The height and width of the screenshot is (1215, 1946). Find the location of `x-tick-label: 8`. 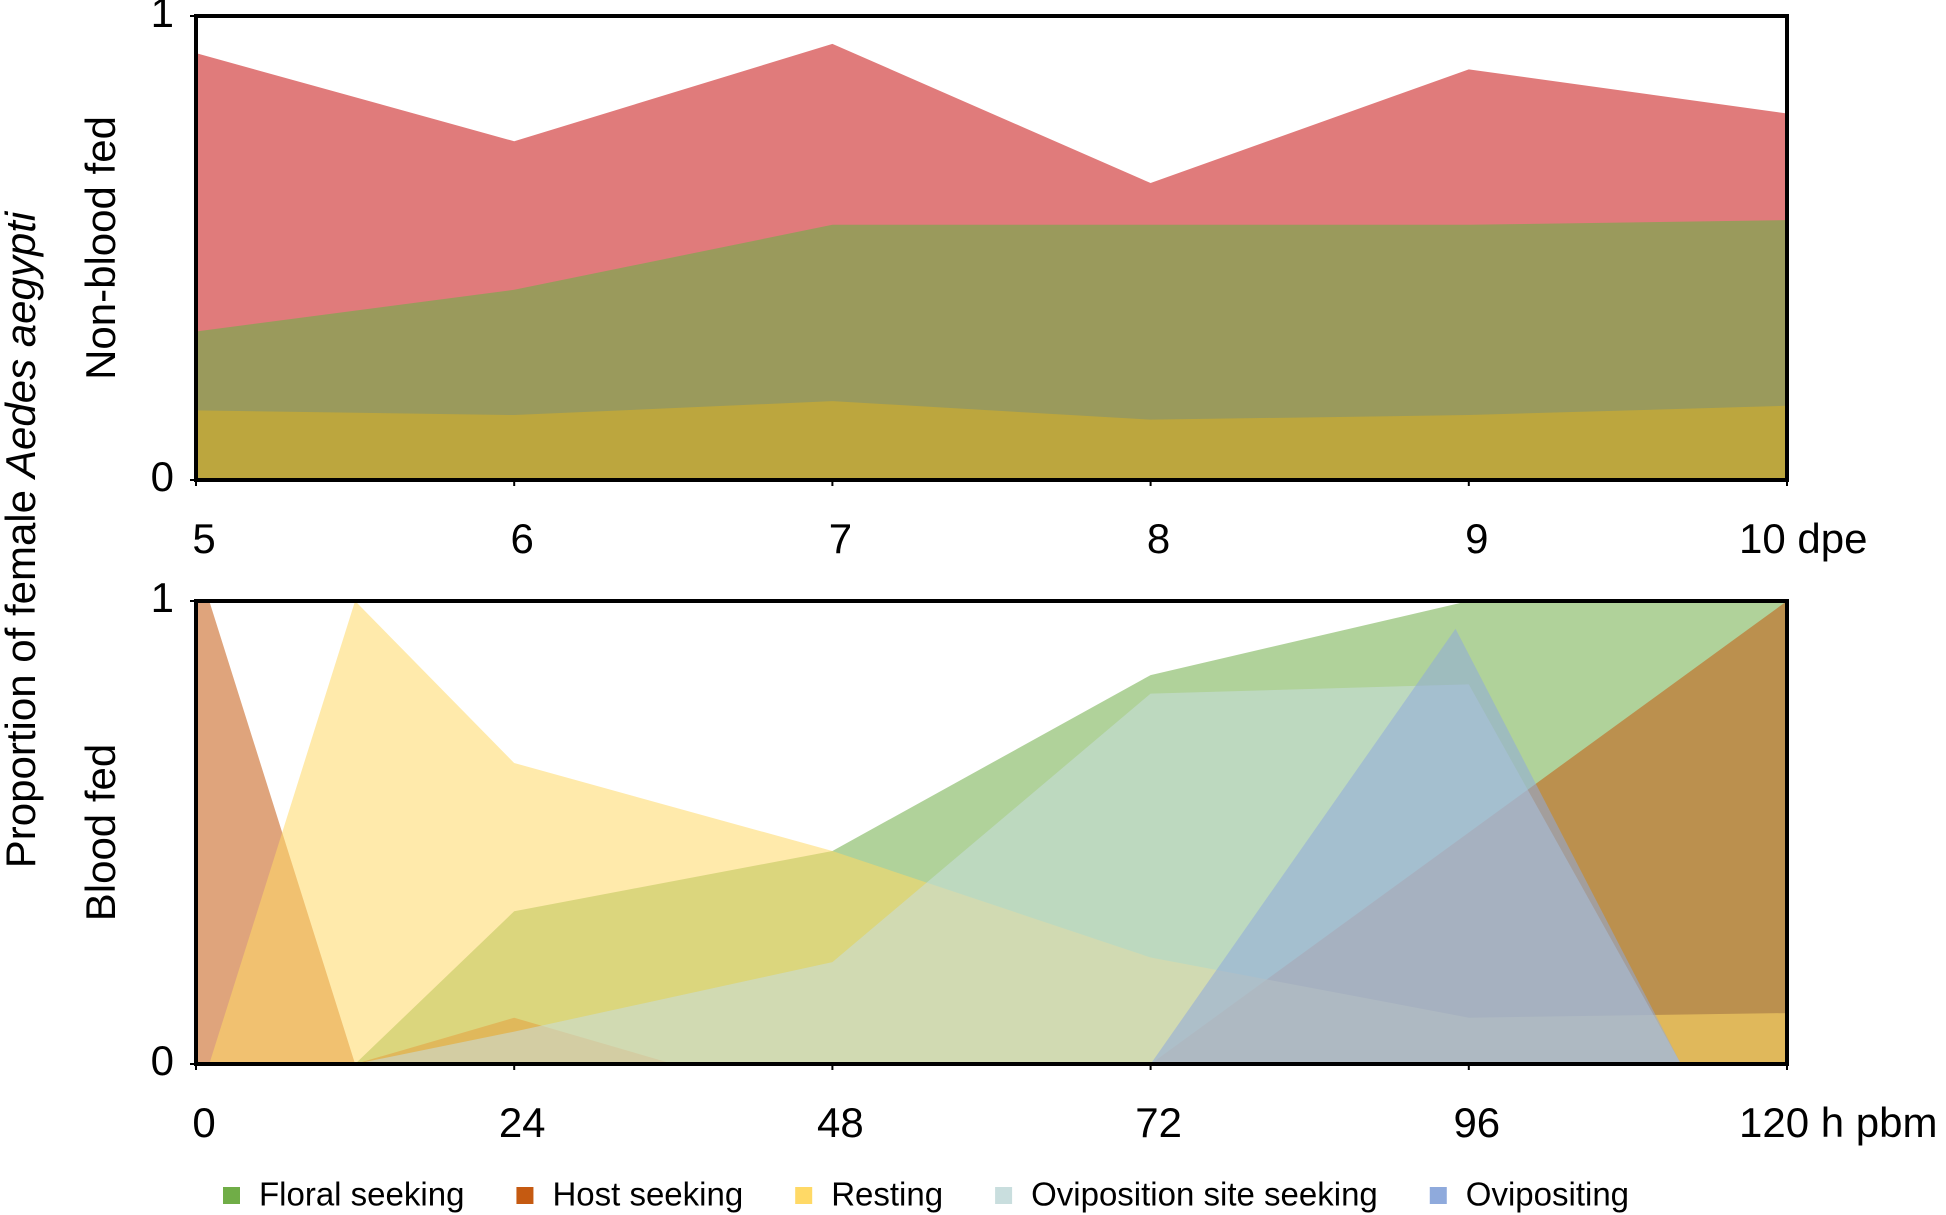

x-tick-label: 8 is located at coordinates (1158, 538).